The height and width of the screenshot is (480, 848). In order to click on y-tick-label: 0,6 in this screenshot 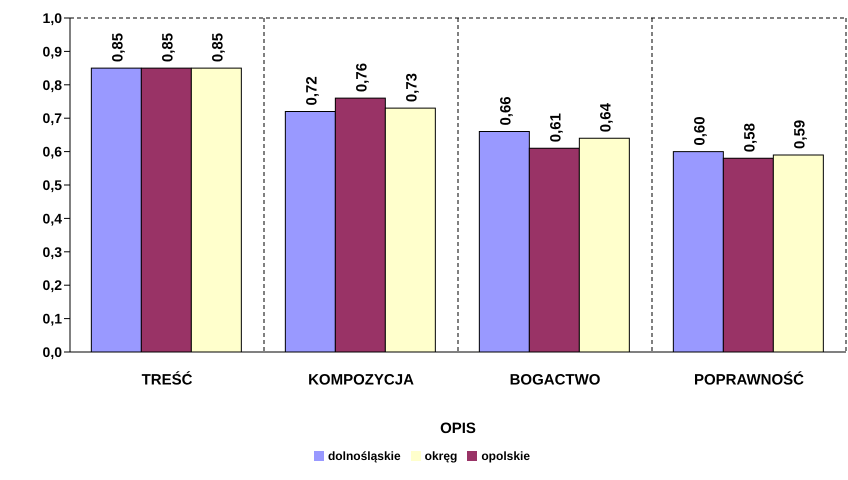, I will do `click(52, 152)`.